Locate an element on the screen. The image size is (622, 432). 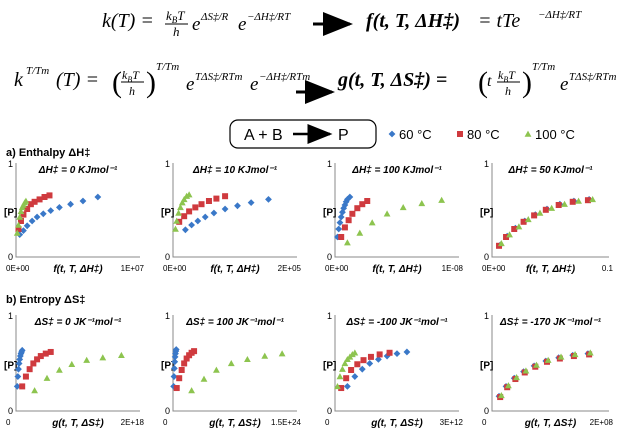
svg-text: −ΔH‡/RT is located at coordinates (560, 15).